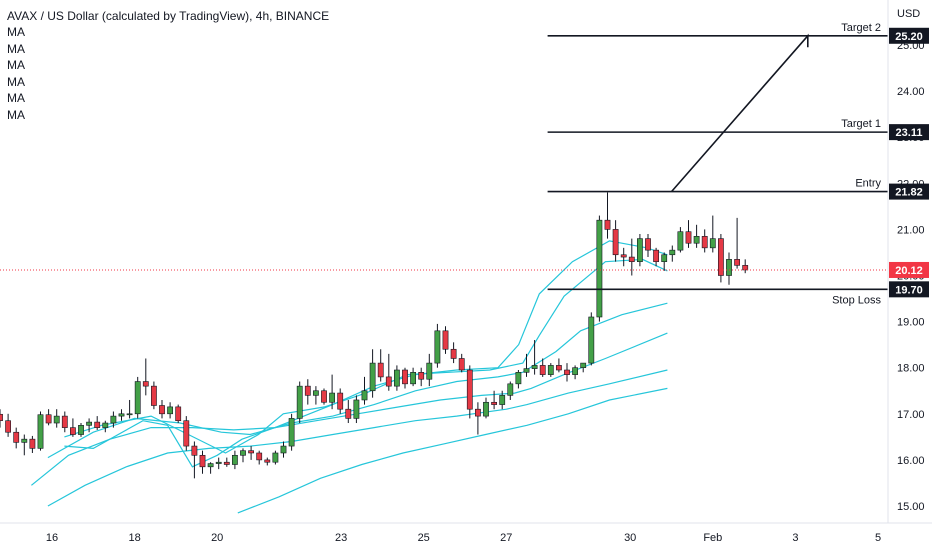 The image size is (932, 550). What do you see at coordinates (909, 132) in the screenshot?
I see `level-price-label: 23.11` at bounding box center [909, 132].